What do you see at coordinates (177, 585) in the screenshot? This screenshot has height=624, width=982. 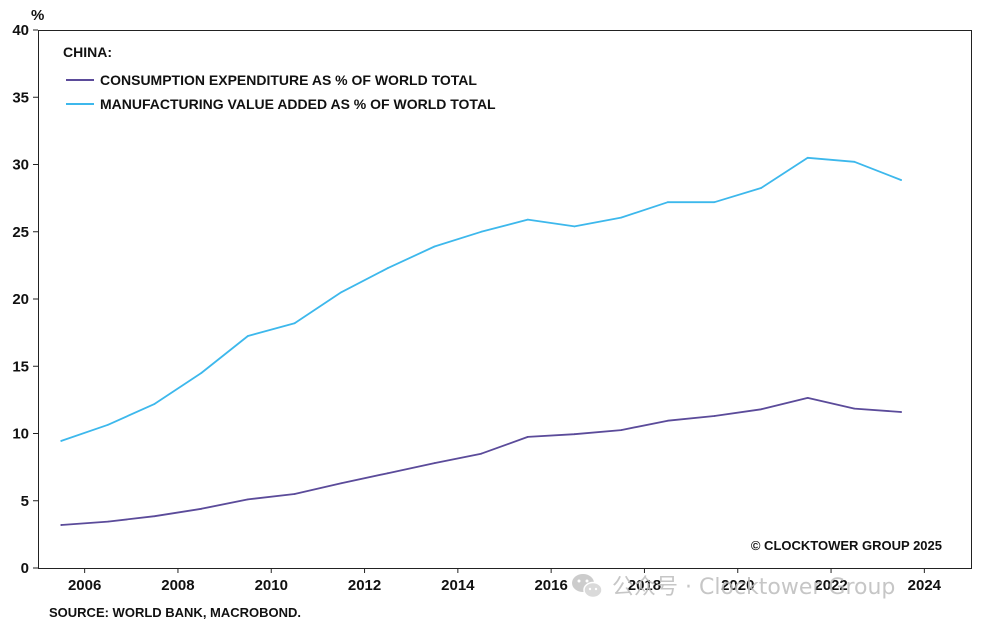 I see `x-tick-label: 2008` at bounding box center [177, 585].